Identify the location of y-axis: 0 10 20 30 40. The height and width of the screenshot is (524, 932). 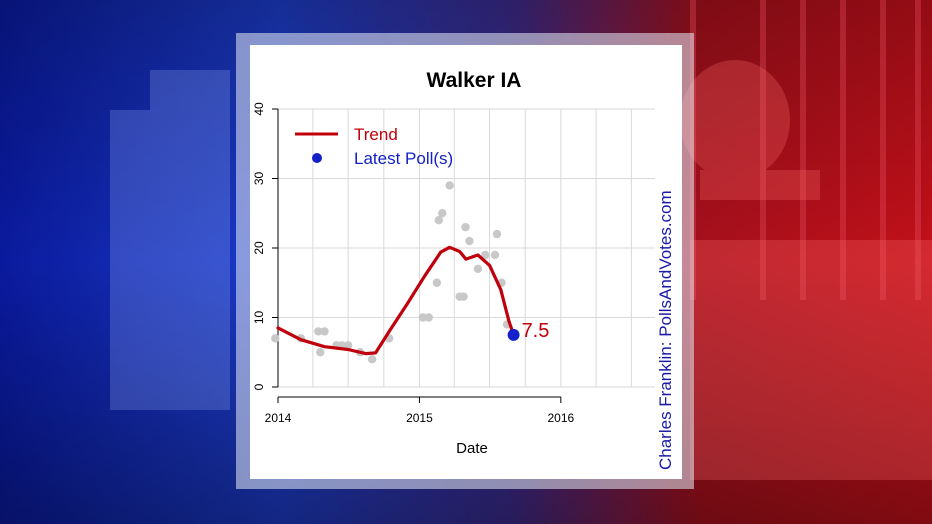
(265, 246).